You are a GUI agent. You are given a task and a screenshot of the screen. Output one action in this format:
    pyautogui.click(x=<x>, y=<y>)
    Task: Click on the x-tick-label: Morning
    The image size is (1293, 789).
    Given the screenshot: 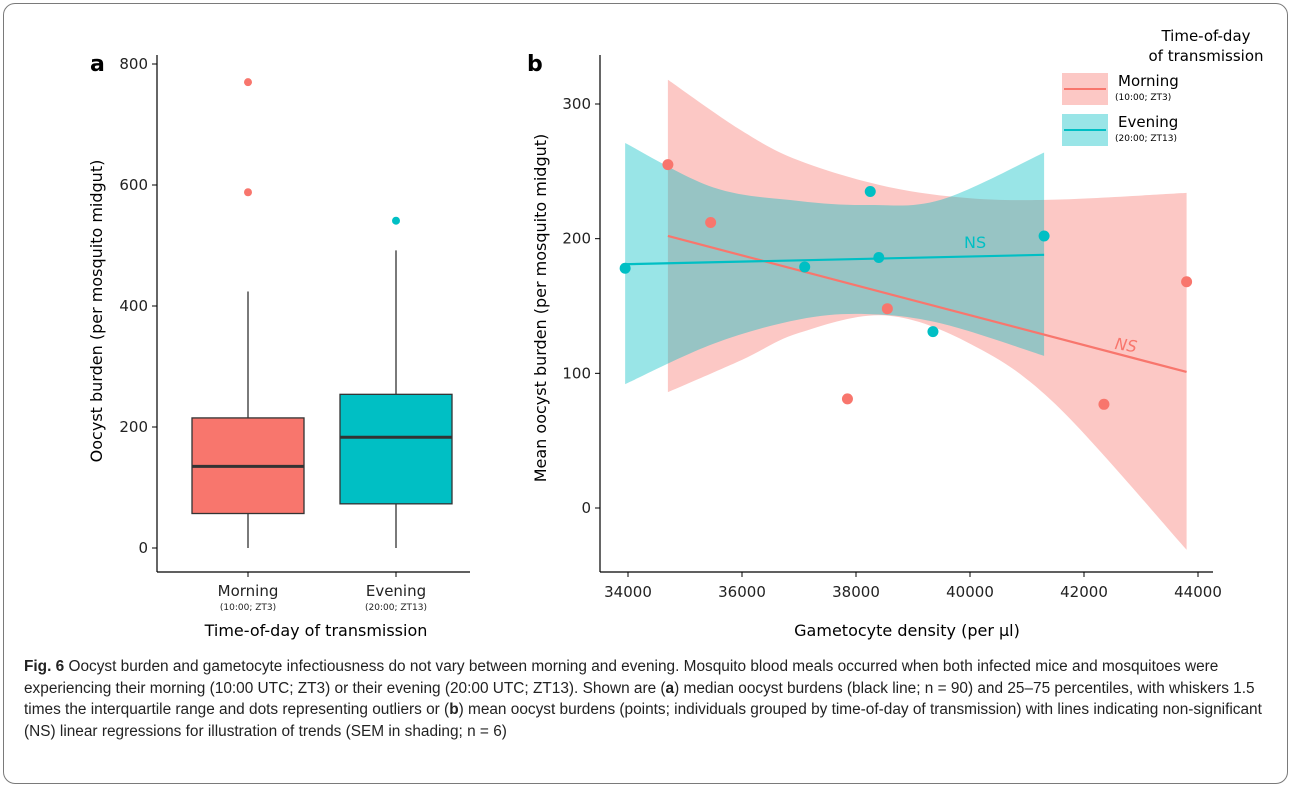 What is the action you would take?
    pyautogui.click(x=248, y=591)
    